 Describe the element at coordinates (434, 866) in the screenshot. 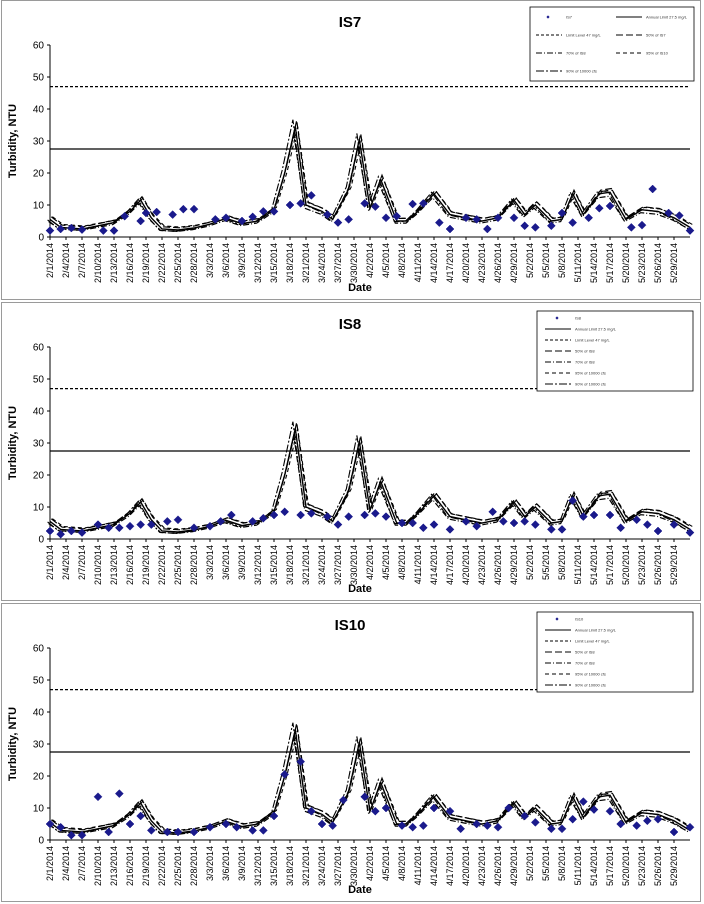

I see `x-tick-label: 4/14/2014` at that location.